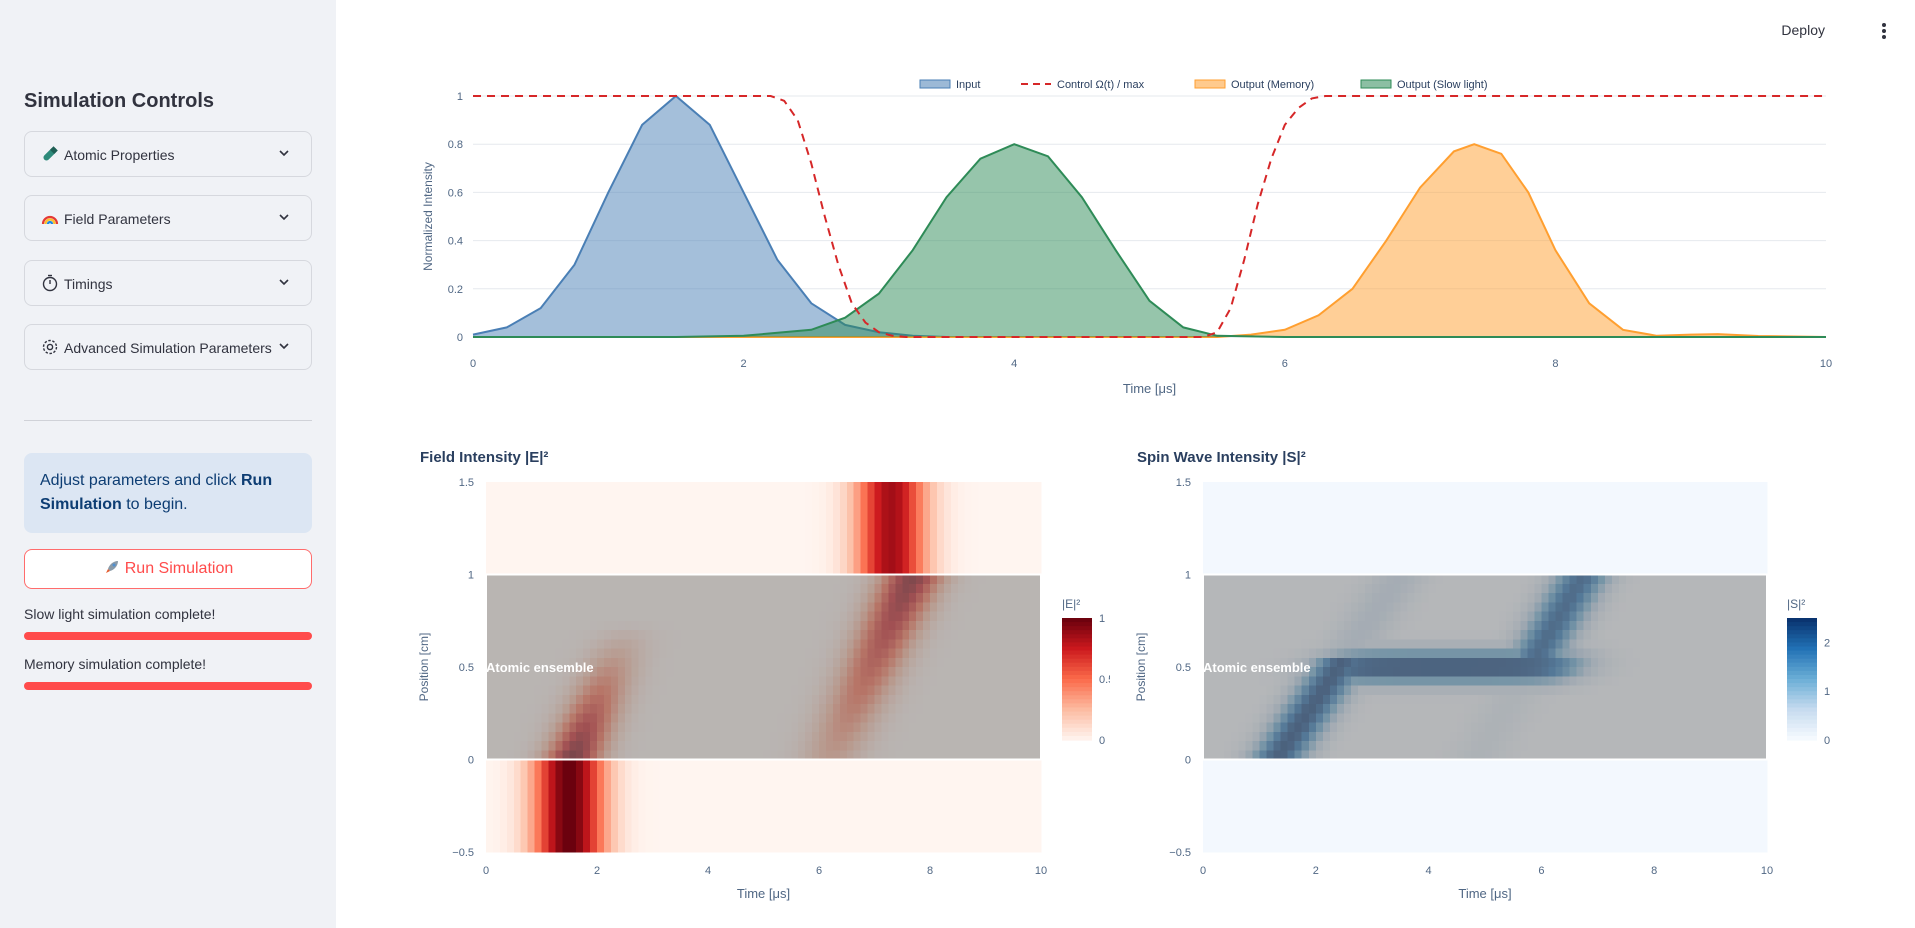 Image resolution: width=1915 pixels, height=928 pixels. I want to click on deploy-button: Deploy, so click(1803, 30).